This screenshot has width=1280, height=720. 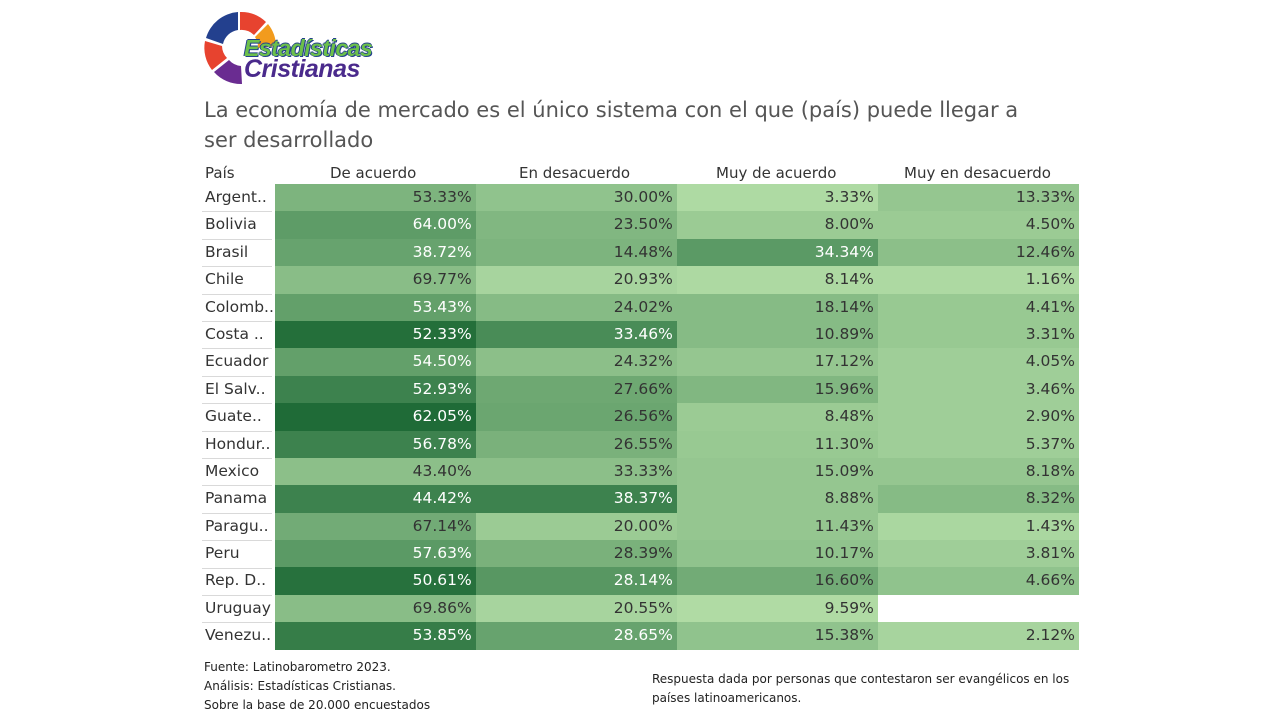 What do you see at coordinates (300, 686) in the screenshot?
I see `analysis-text: Análisis: Estadísticas Cristianas.` at bounding box center [300, 686].